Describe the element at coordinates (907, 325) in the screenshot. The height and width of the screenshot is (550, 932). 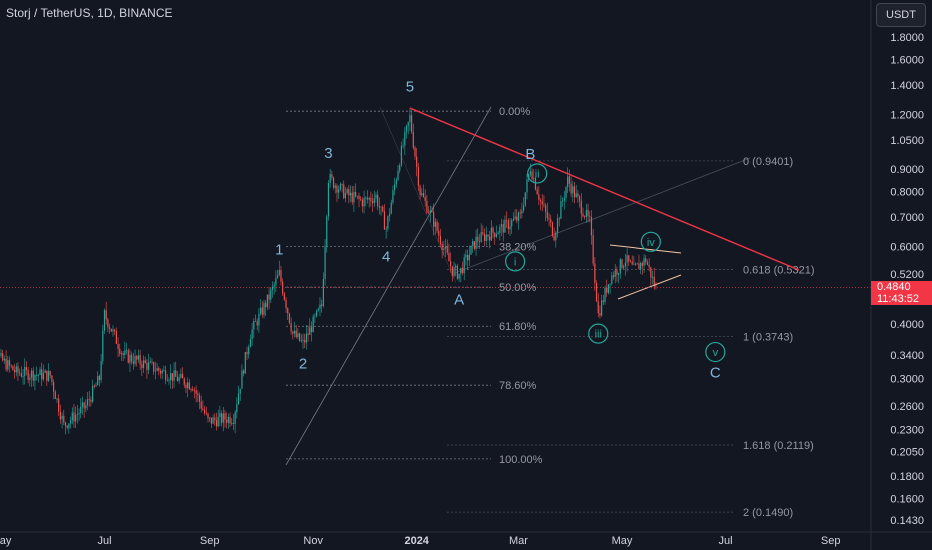
I see `price-tick-label-10: 0.4000` at that location.